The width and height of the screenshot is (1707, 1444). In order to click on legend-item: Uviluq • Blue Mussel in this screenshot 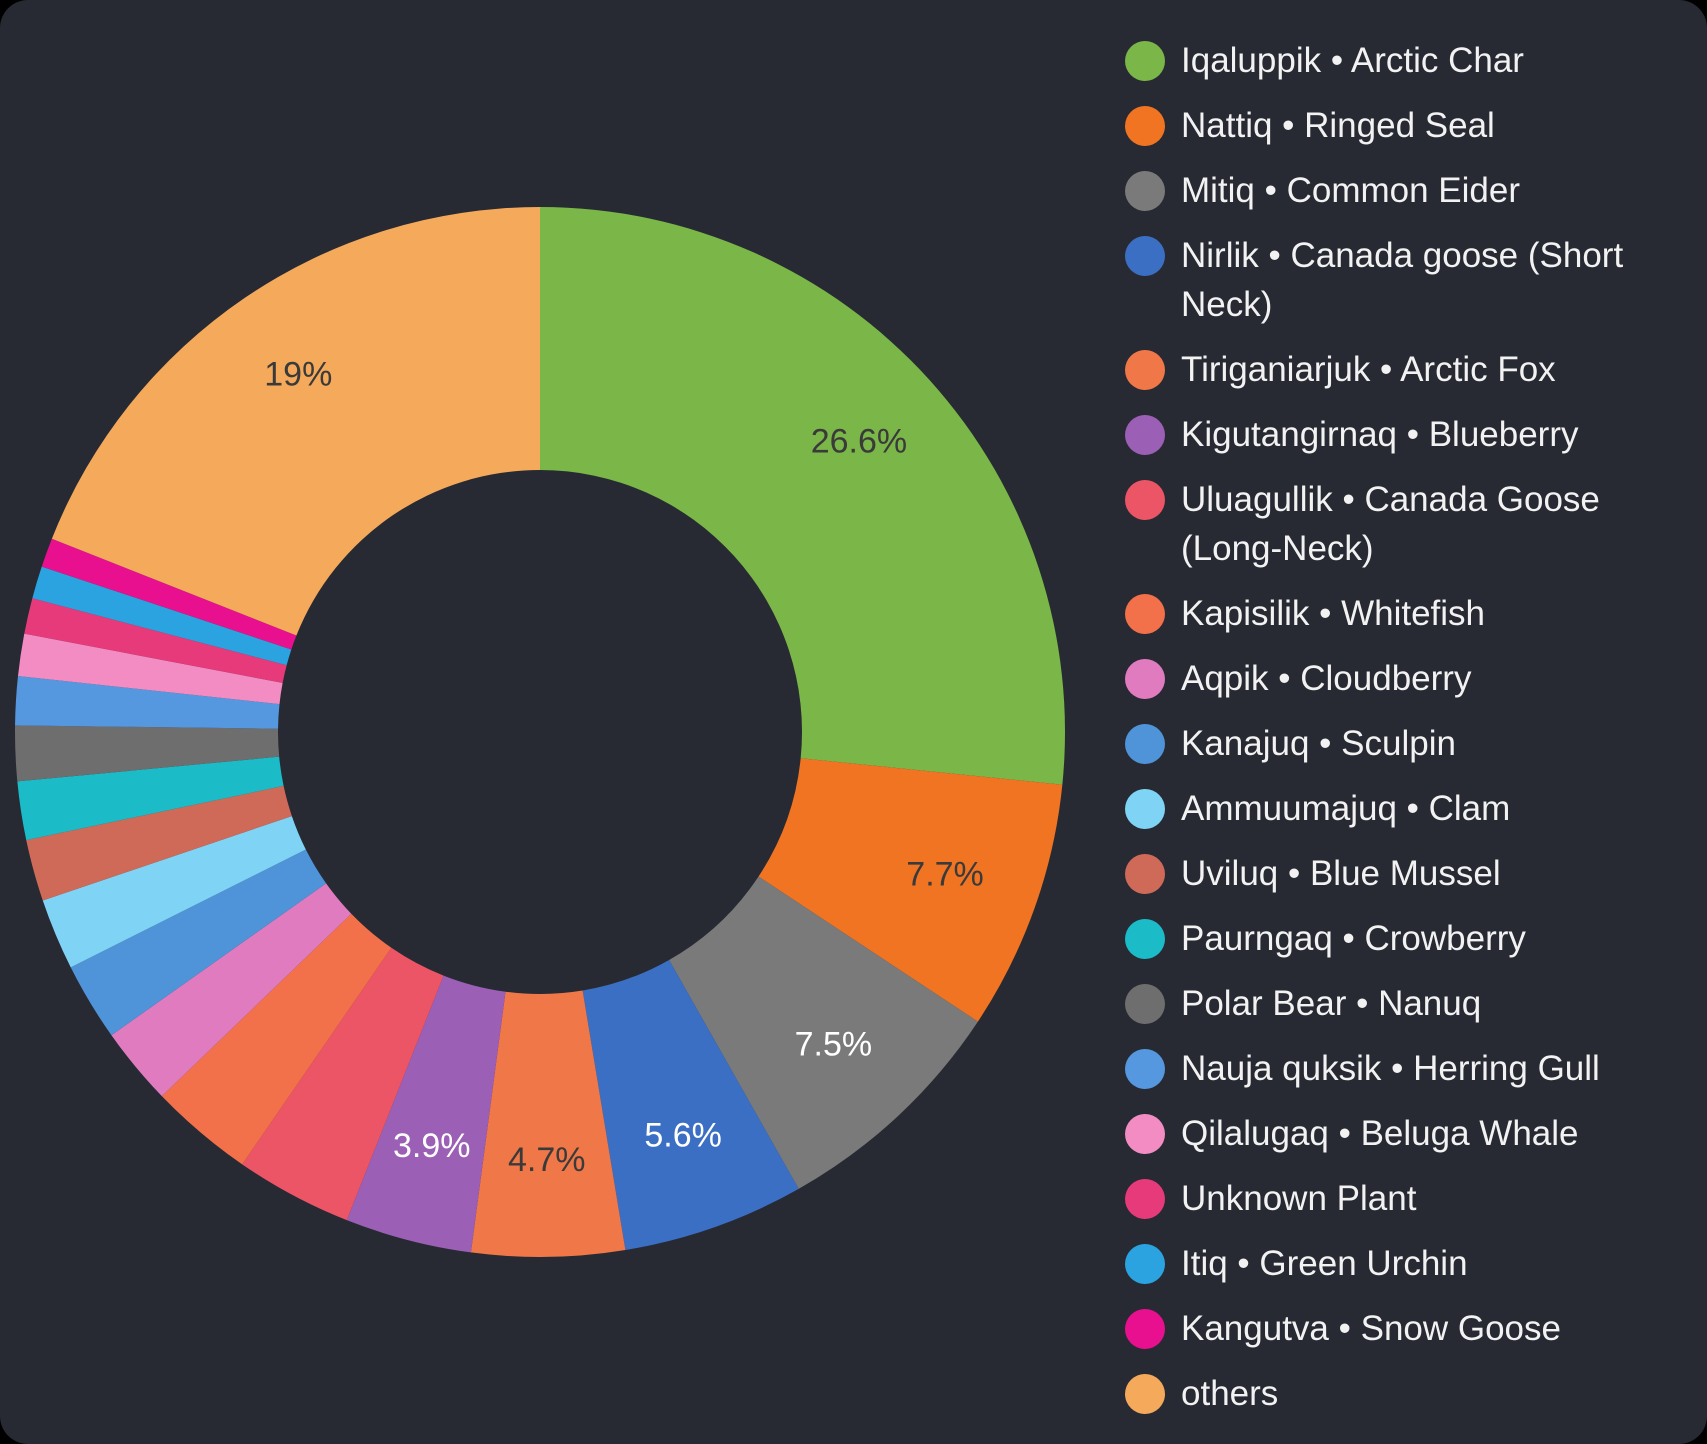, I will do `click(1410, 873)`.